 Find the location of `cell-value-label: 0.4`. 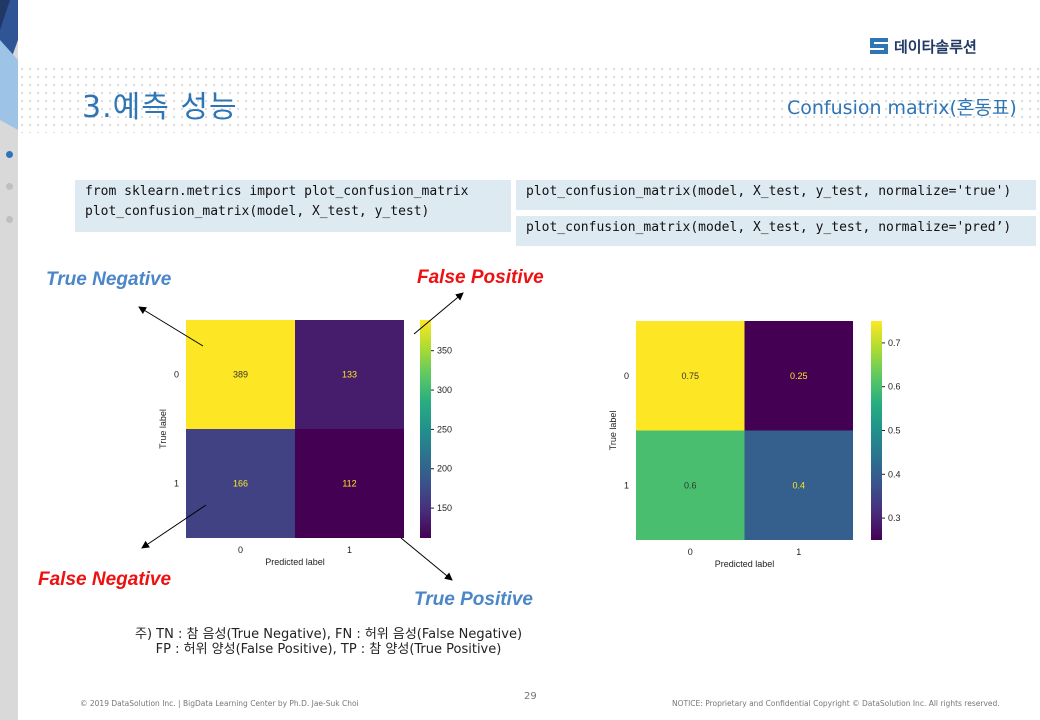

cell-value-label: 0.4 is located at coordinates (798, 485).